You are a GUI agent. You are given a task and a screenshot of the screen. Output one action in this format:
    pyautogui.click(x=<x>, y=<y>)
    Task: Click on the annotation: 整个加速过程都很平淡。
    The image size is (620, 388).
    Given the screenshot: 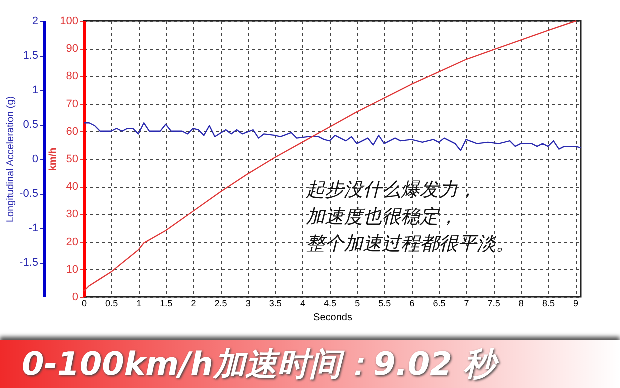 What is the action you would take?
    pyautogui.click(x=410, y=244)
    